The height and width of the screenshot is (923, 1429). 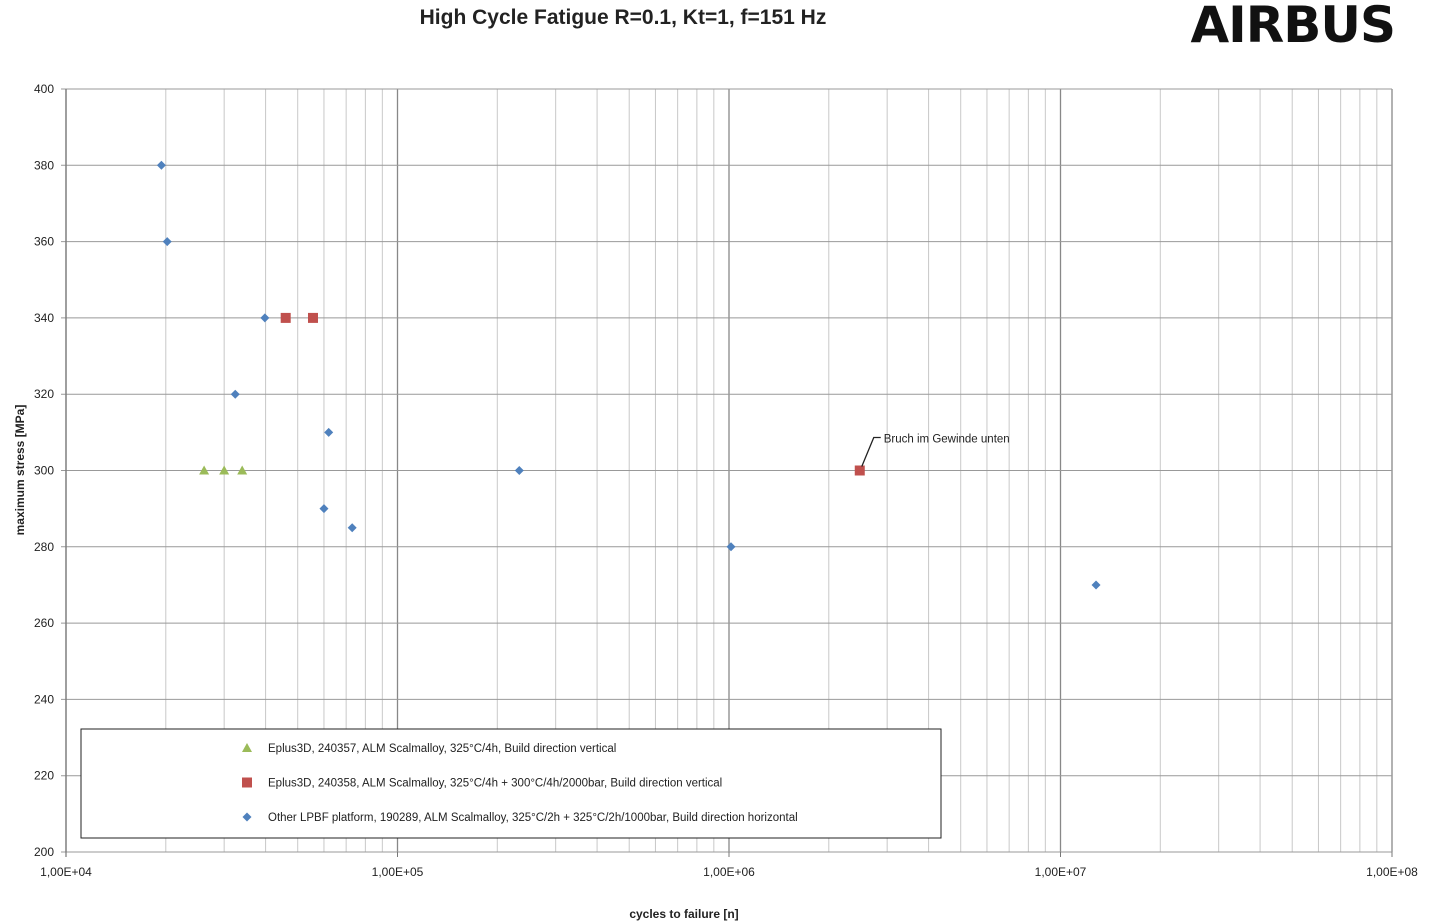 What do you see at coordinates (623, 17) in the screenshot?
I see `chart-title: High Cycle Fatigue R=0.1, Kt=1, f=151 Hz` at bounding box center [623, 17].